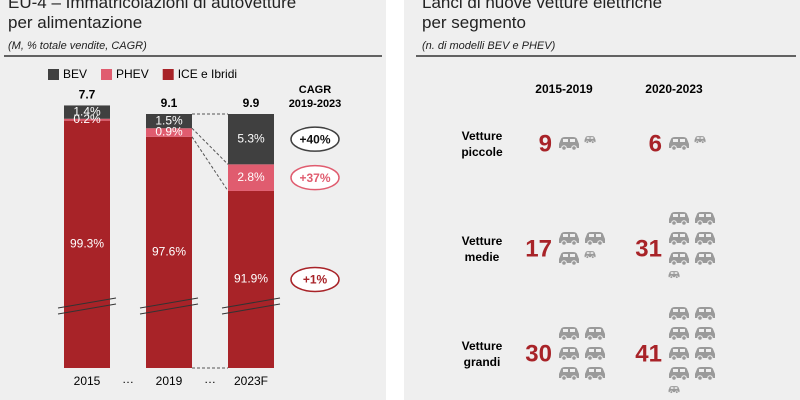 The height and width of the screenshot is (400, 800). Describe the element at coordinates (482, 249) in the screenshot. I see `row-label: Vetture medie` at that location.